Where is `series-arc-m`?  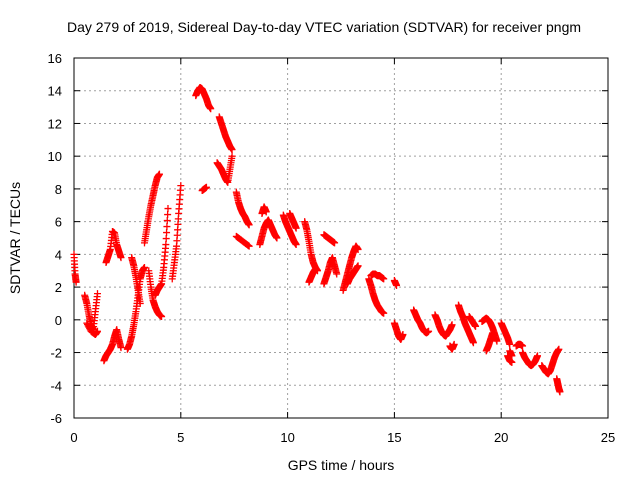 series-arc-m is located at coordinates (204, 189).